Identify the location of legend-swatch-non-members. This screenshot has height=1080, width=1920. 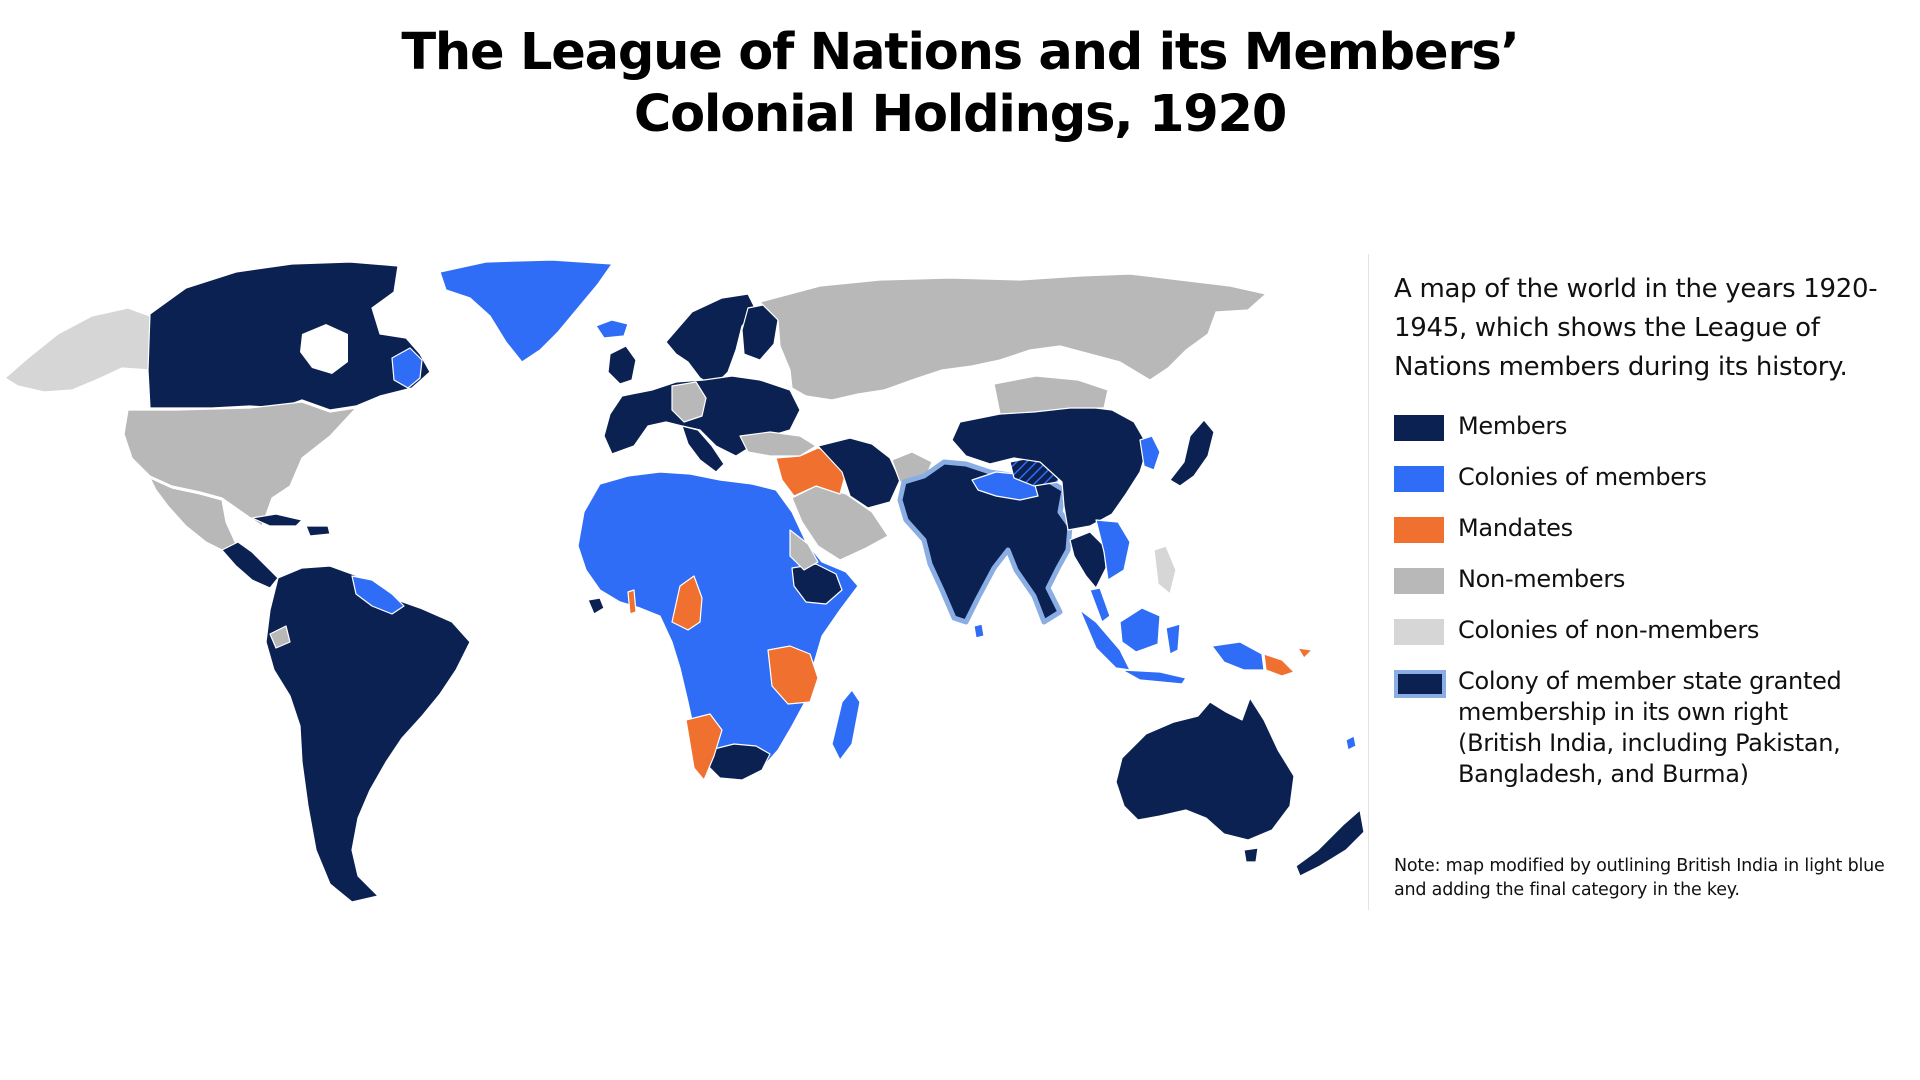
(1419, 581).